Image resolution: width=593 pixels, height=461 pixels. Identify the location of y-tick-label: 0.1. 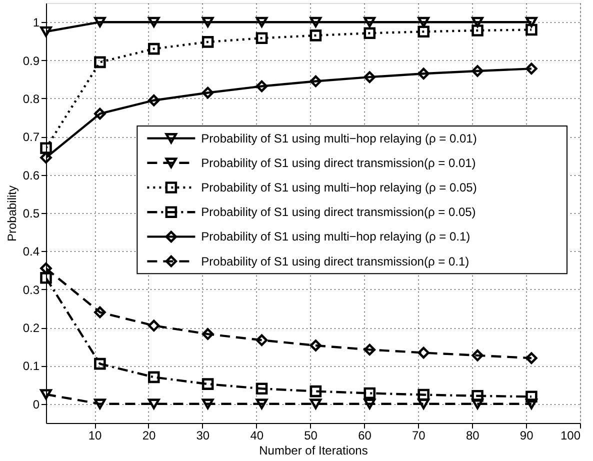
(31, 366).